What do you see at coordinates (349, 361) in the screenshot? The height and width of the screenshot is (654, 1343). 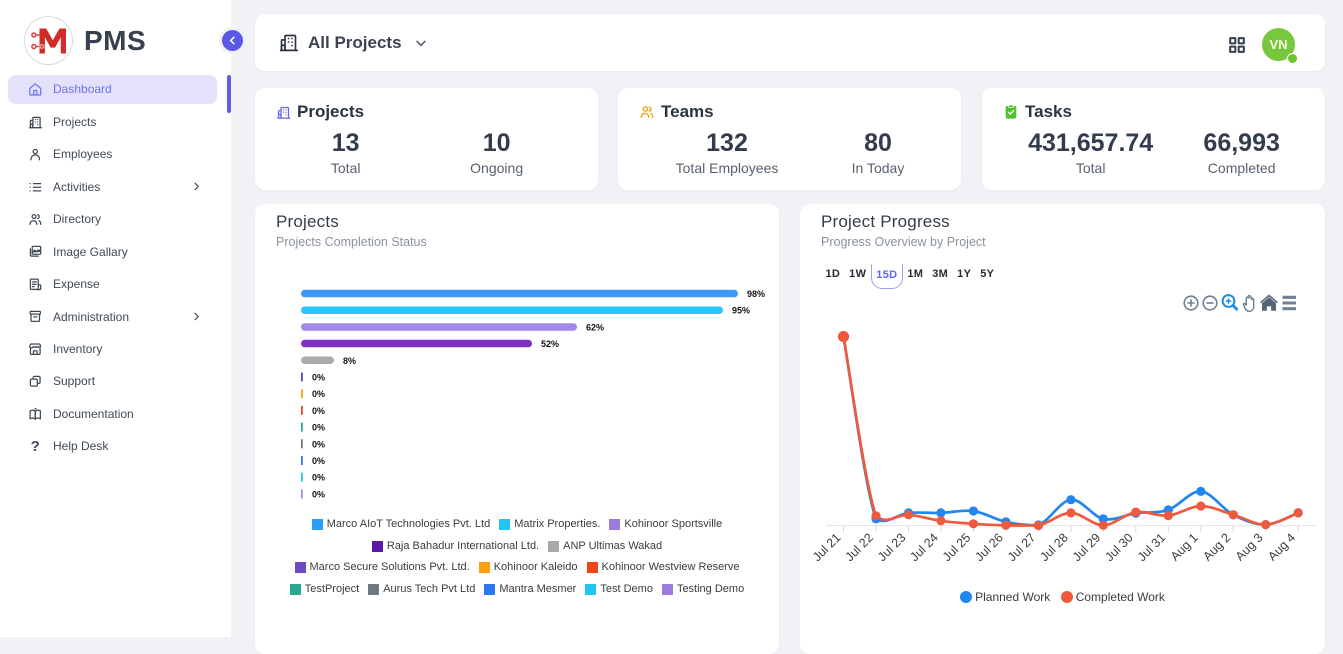 I see `svg-text: 8%` at bounding box center [349, 361].